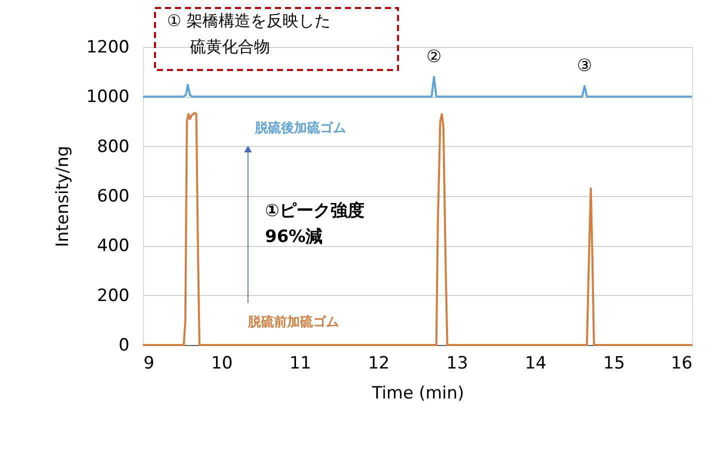 Image resolution: width=726 pixels, height=460 pixels. I want to click on annotation: ①ピーク強度 96%減, so click(314, 224).